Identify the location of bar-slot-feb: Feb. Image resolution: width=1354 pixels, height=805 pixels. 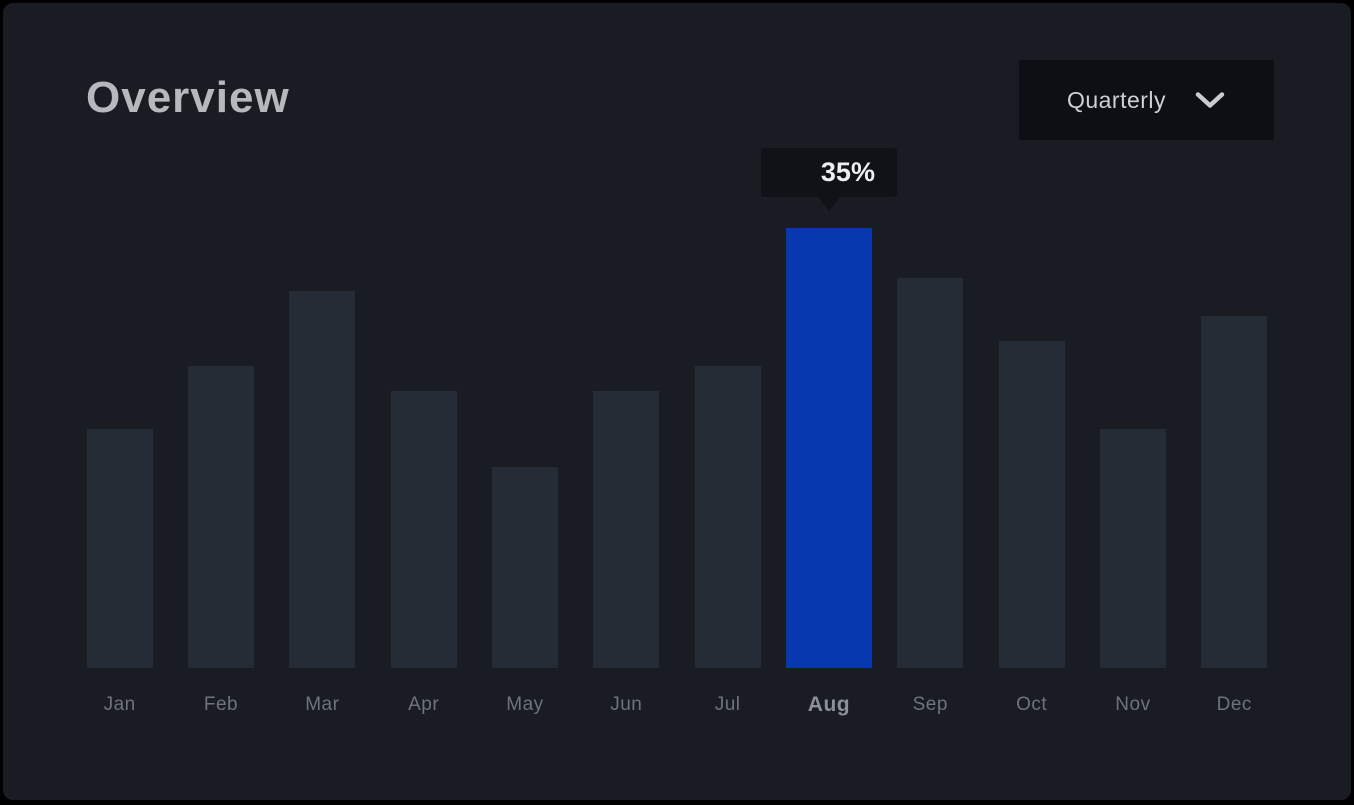
(220, 554).